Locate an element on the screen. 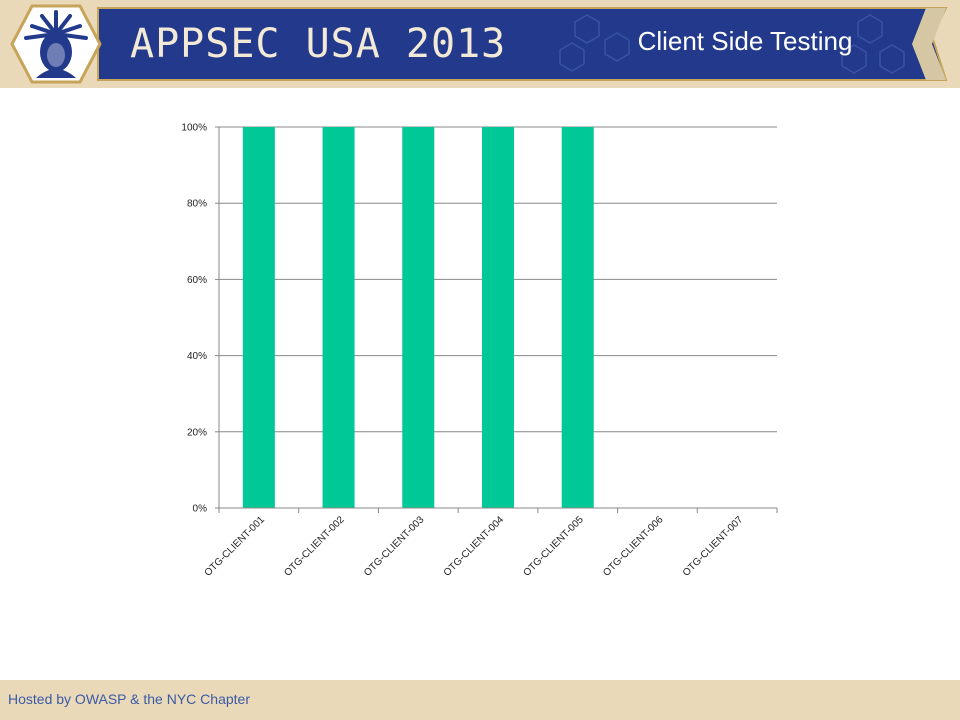 The image size is (960, 720). event-title: APPSEC USA 2013 is located at coordinates (318, 44).